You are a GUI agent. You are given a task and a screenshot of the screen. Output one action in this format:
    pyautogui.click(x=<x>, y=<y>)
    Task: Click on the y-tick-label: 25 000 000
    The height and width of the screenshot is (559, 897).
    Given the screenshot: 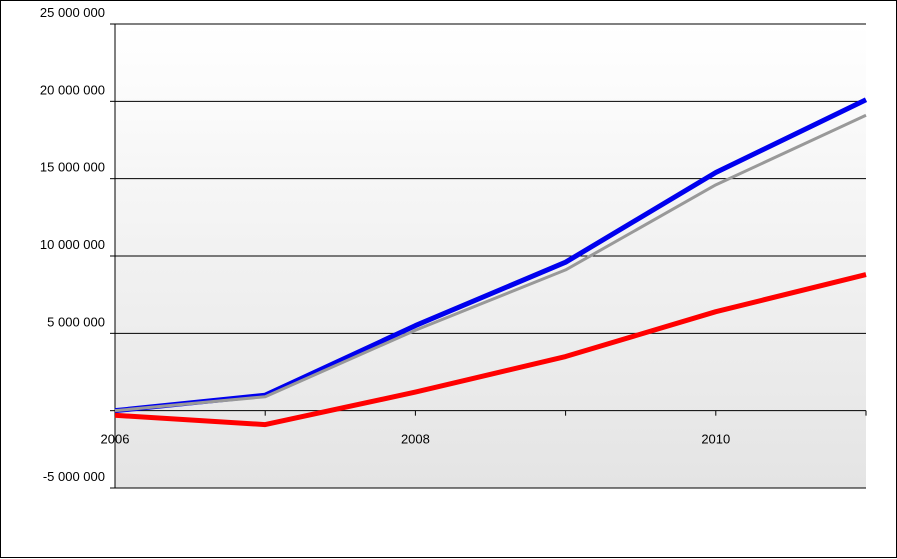 What is the action you would take?
    pyautogui.click(x=72, y=12)
    